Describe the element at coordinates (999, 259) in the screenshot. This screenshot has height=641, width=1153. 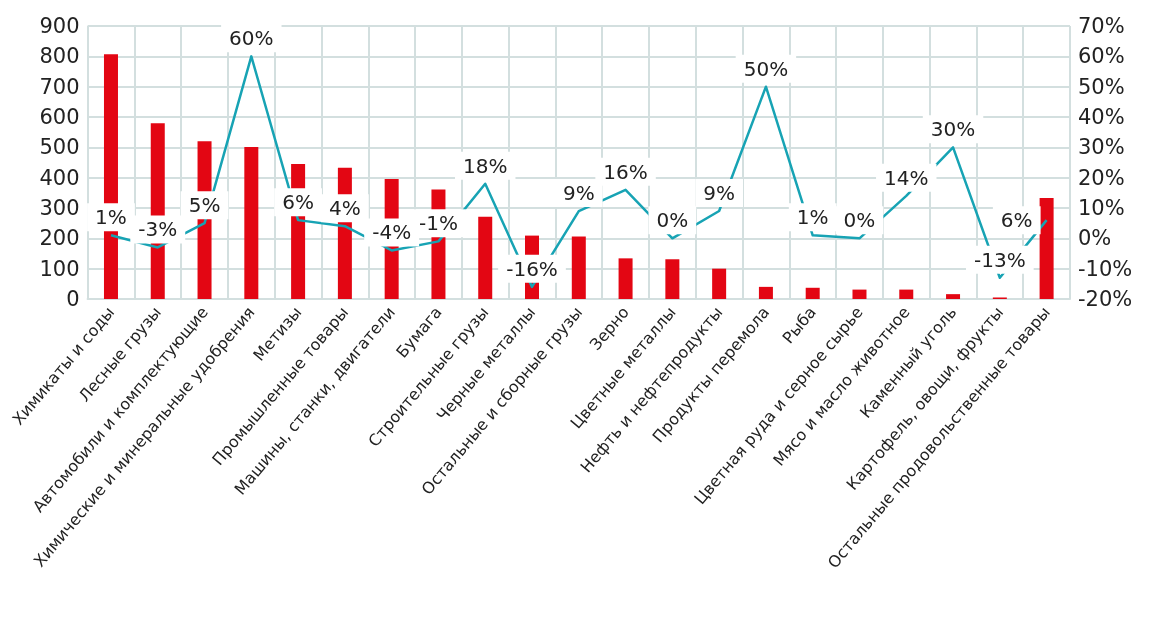
I see `data-label: -13%` at that location.